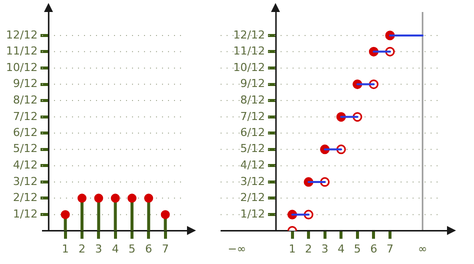 Image resolution: width=474 pixels, height=264 pixels. I want to click on x-tick-label: −∞, so click(237, 249).